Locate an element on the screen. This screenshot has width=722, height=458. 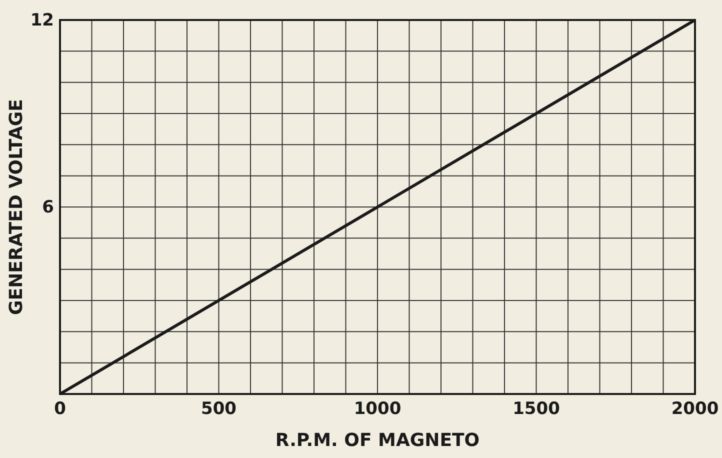
y-tick-label: 12 is located at coordinates (42, 20).